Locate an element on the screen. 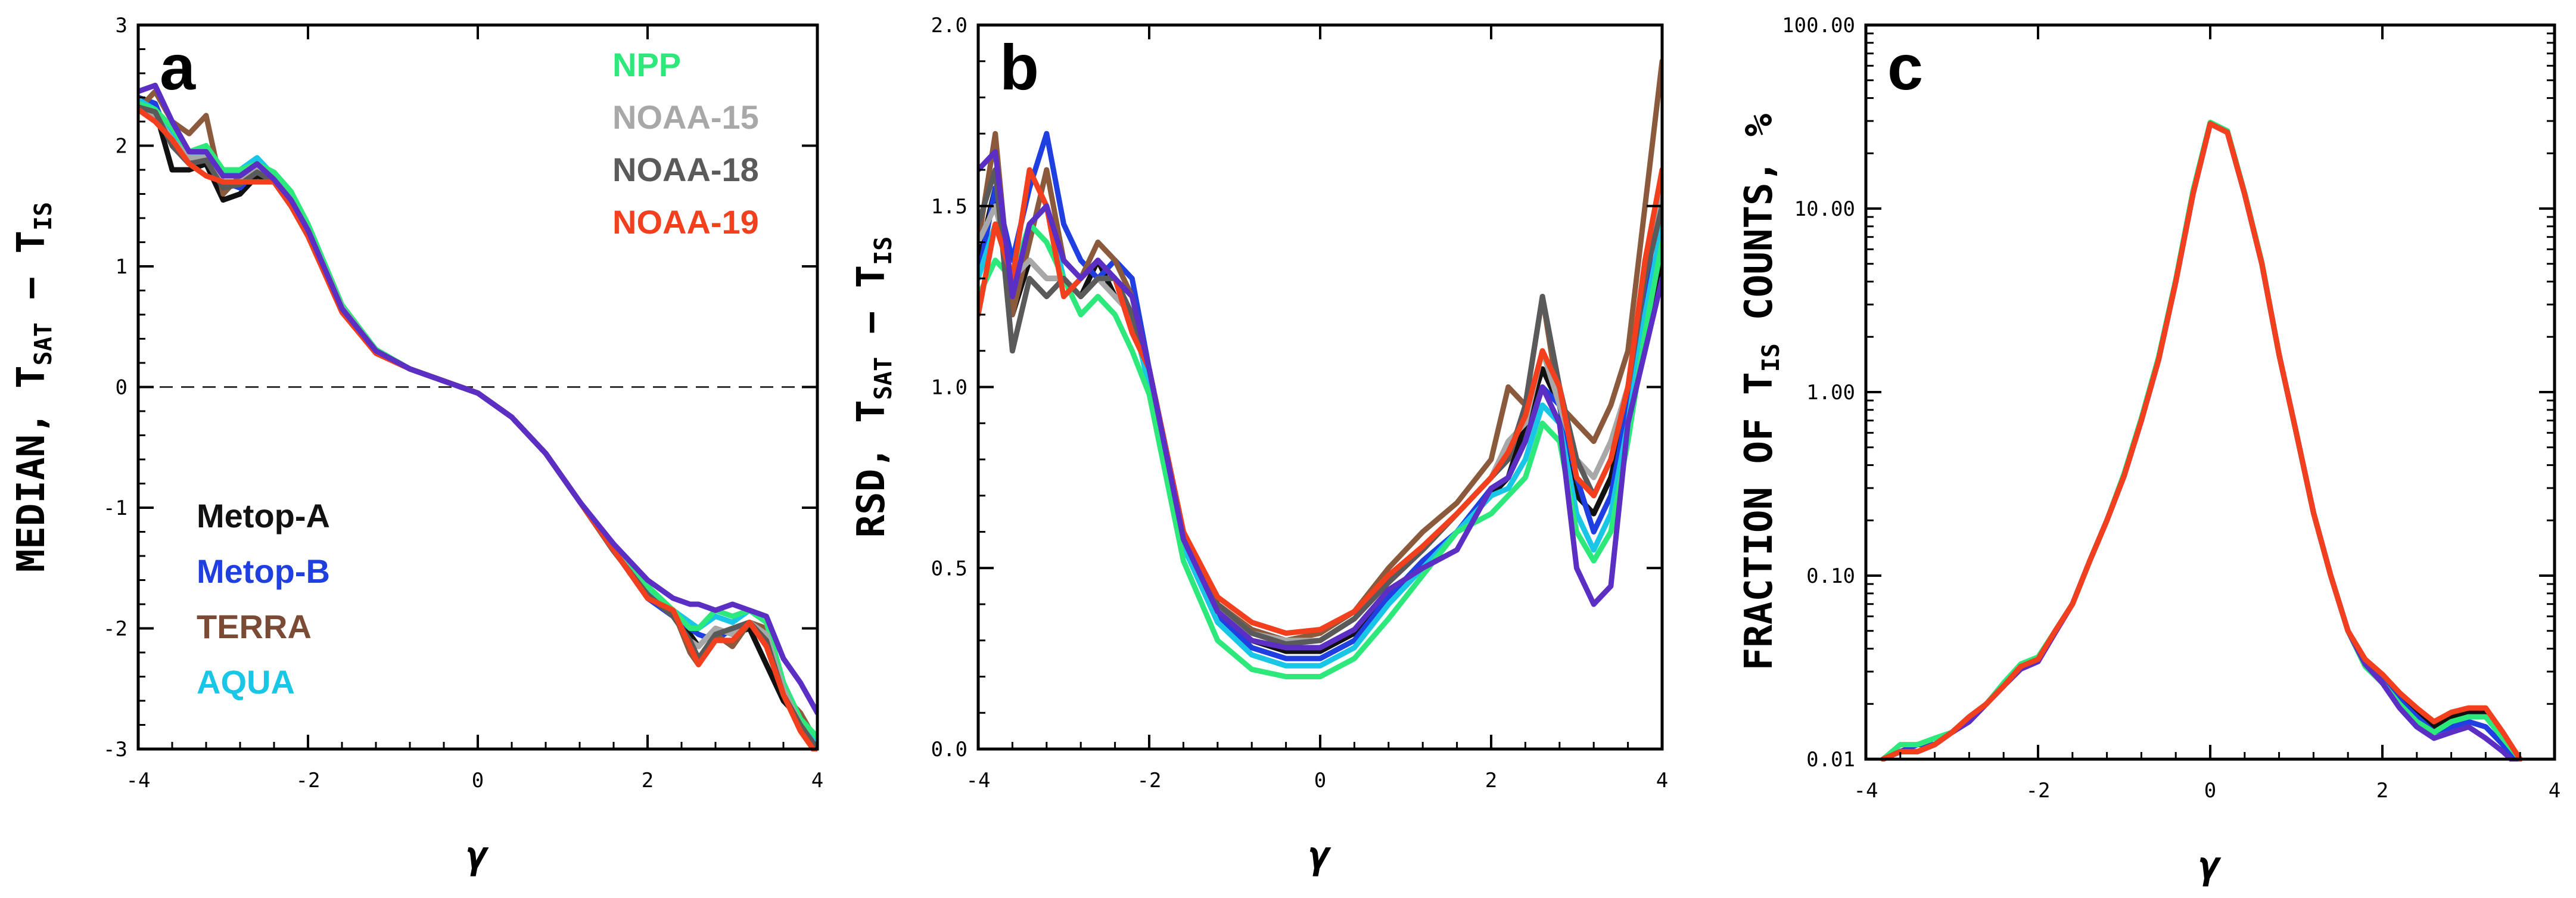  y-tick-label: 3 is located at coordinates (121, 26).